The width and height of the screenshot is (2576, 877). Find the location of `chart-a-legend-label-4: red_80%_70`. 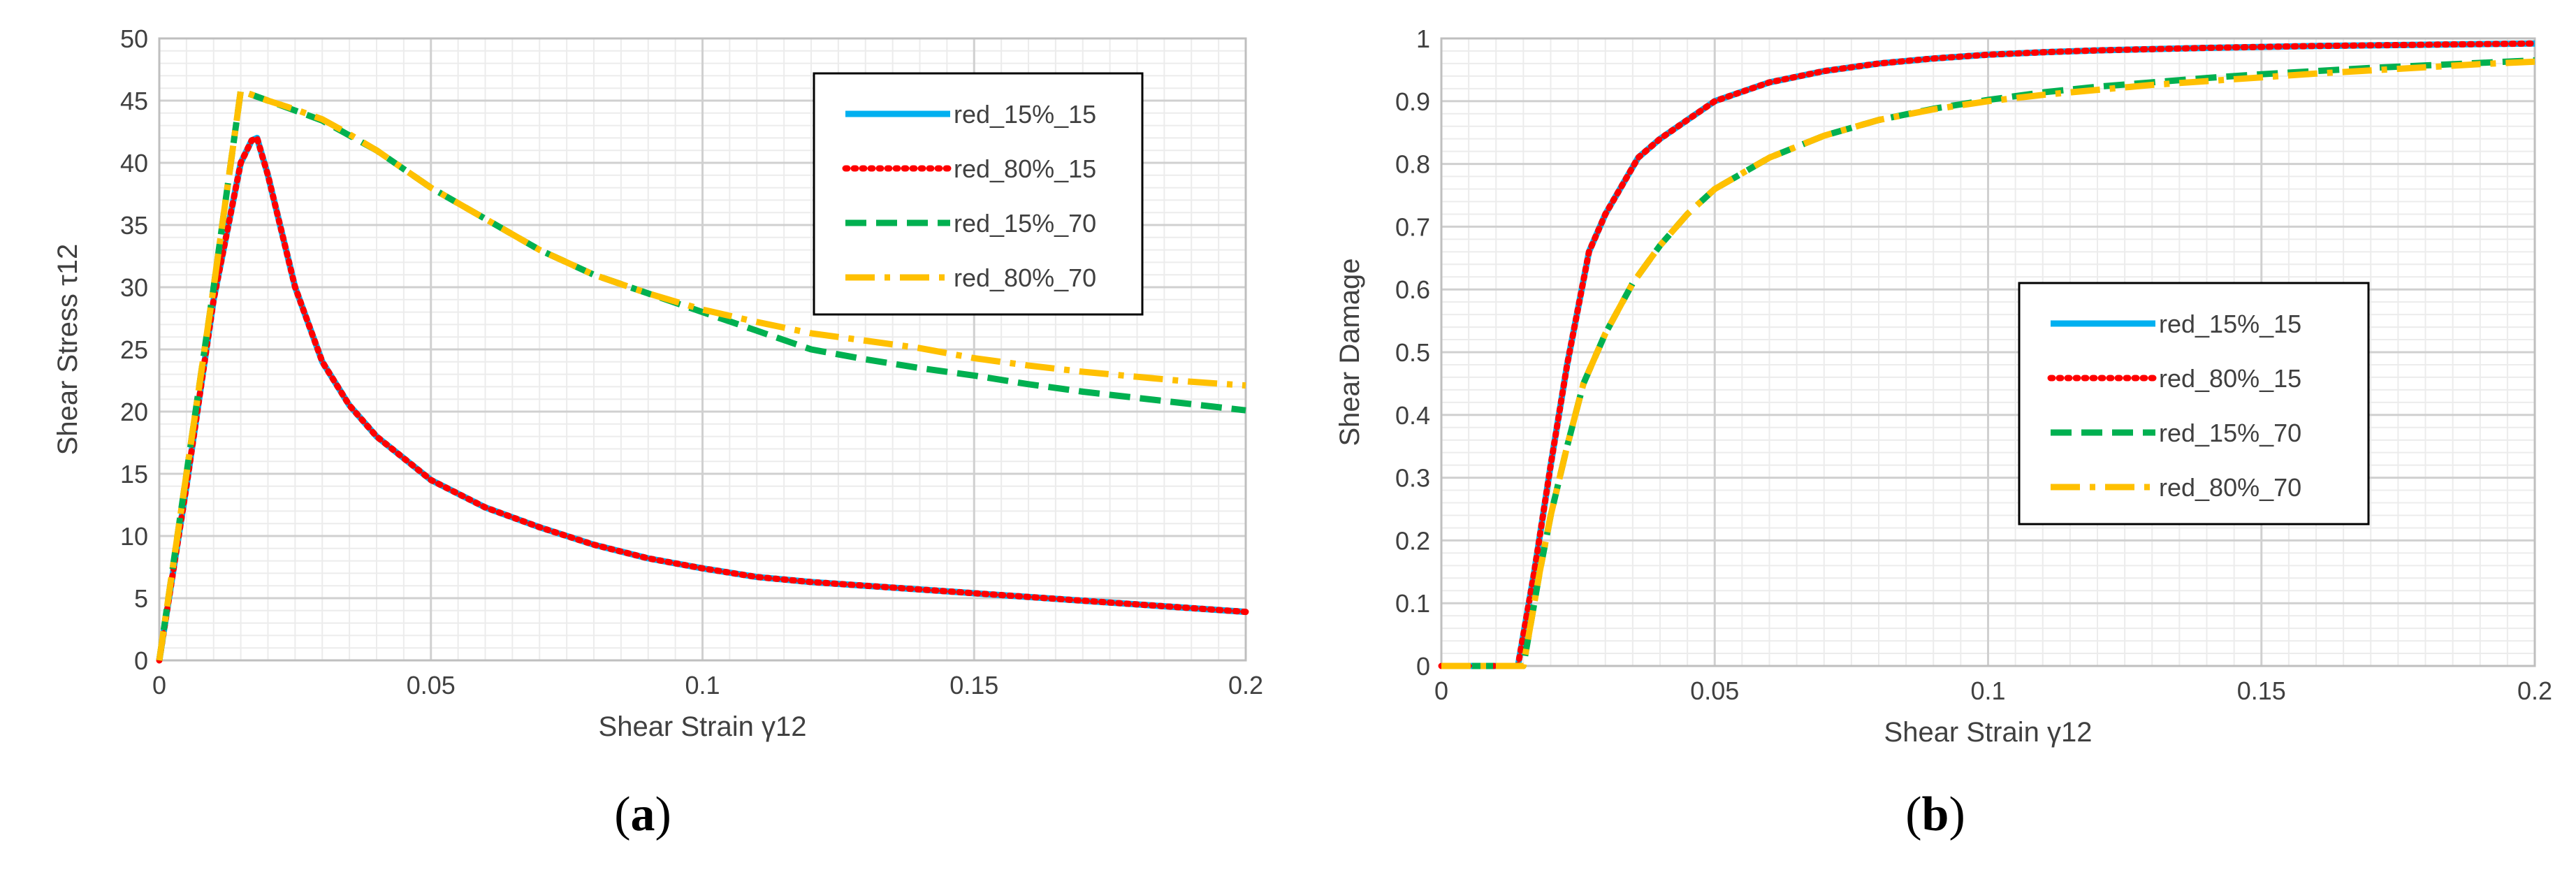

chart-a-legend-label-4: red_80%_70 is located at coordinates (1025, 277).